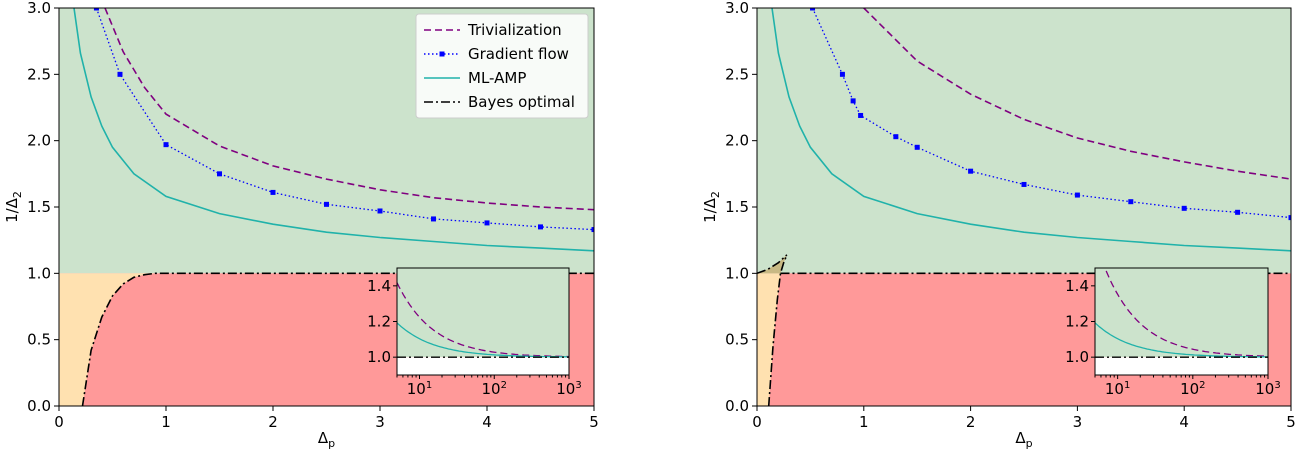 The image size is (1307, 452). I want to click on legend-box, so click(502, 66).